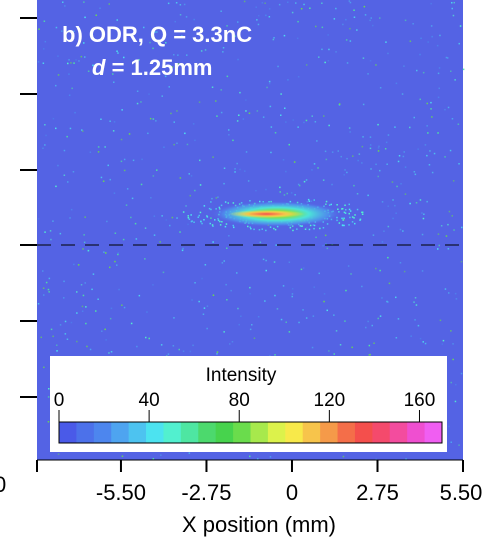 The height and width of the screenshot is (542, 489). What do you see at coordinates (311, 432) in the screenshot?
I see `colorbar-swatch` at bounding box center [311, 432].